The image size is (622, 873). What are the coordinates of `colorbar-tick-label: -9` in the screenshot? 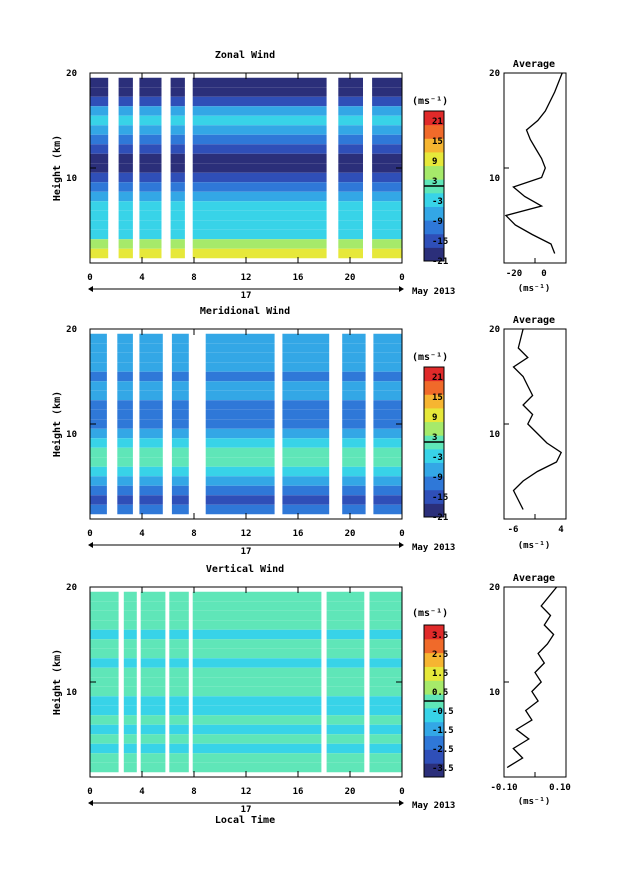 It's located at (437, 478).